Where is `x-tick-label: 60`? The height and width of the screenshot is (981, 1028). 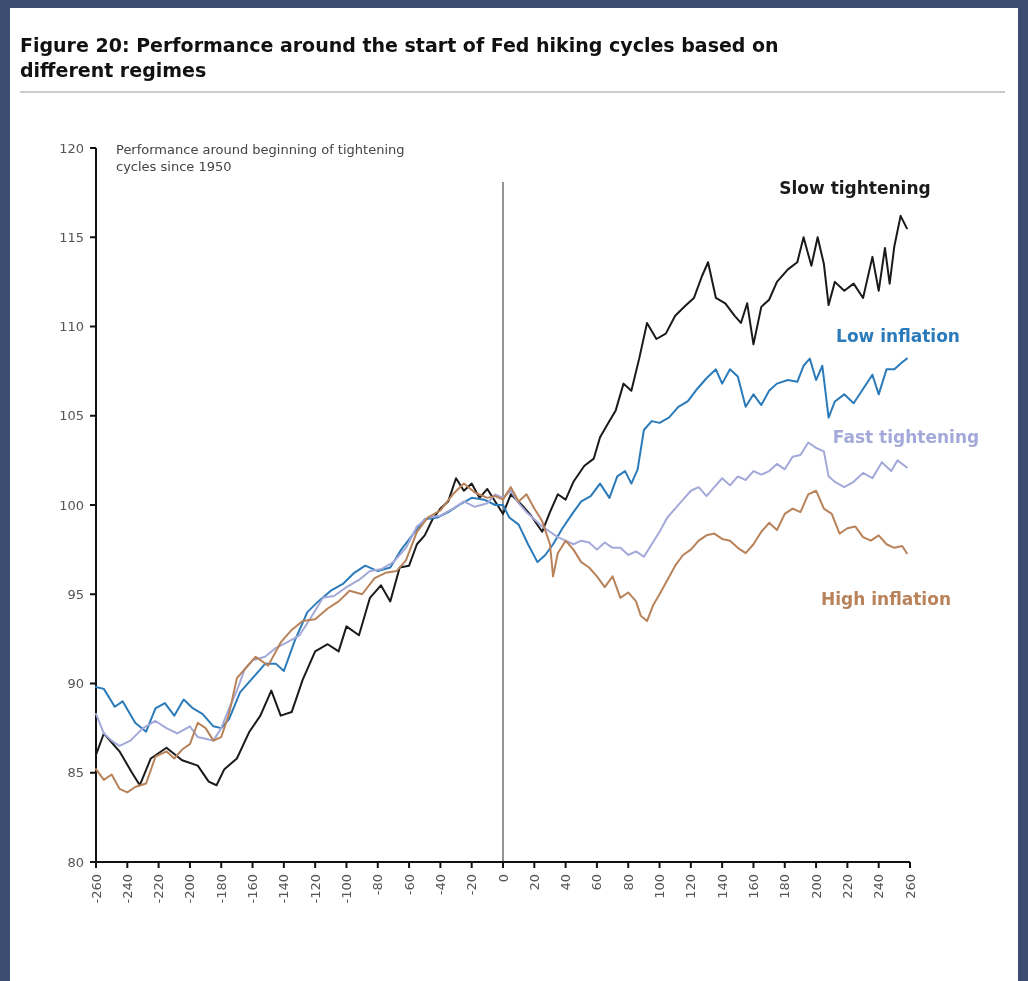
x-tick-label: 60 is located at coordinates (597, 882).